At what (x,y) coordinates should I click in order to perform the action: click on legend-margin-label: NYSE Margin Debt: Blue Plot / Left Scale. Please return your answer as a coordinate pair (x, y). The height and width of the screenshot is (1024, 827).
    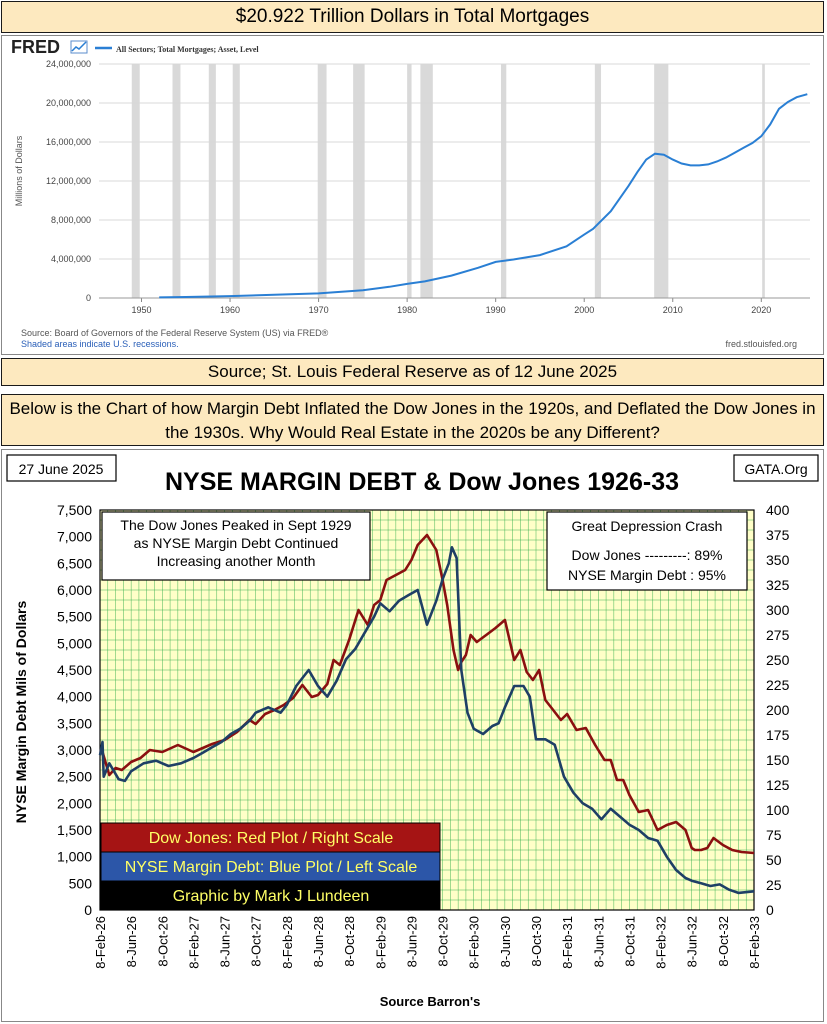
    Looking at the image, I should click on (271, 867).